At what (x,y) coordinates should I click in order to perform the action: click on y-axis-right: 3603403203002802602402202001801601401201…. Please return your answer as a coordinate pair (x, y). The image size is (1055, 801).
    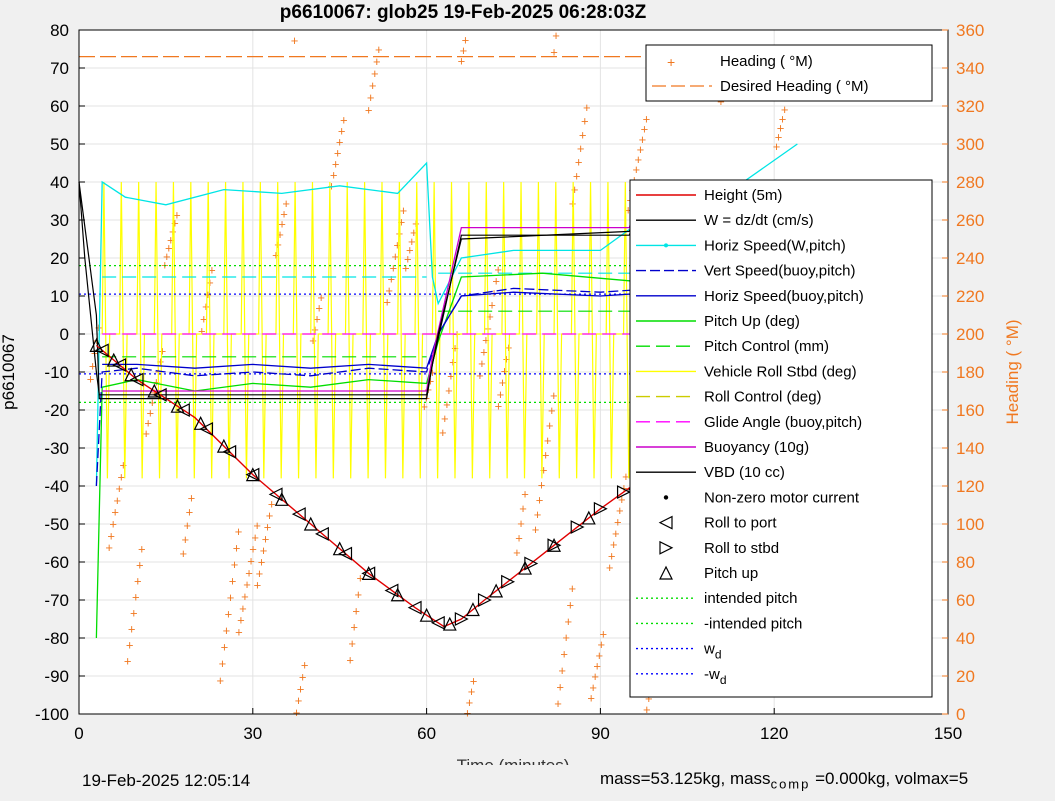
    Looking at the image, I should click on (963, 372).